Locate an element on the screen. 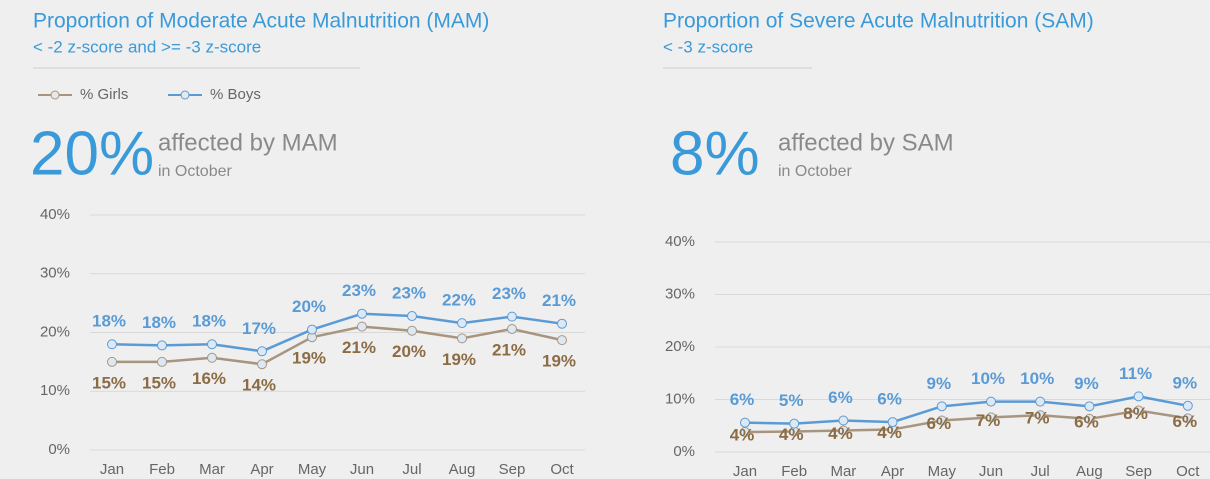  y-tick-label: 10% is located at coordinates (55, 390).